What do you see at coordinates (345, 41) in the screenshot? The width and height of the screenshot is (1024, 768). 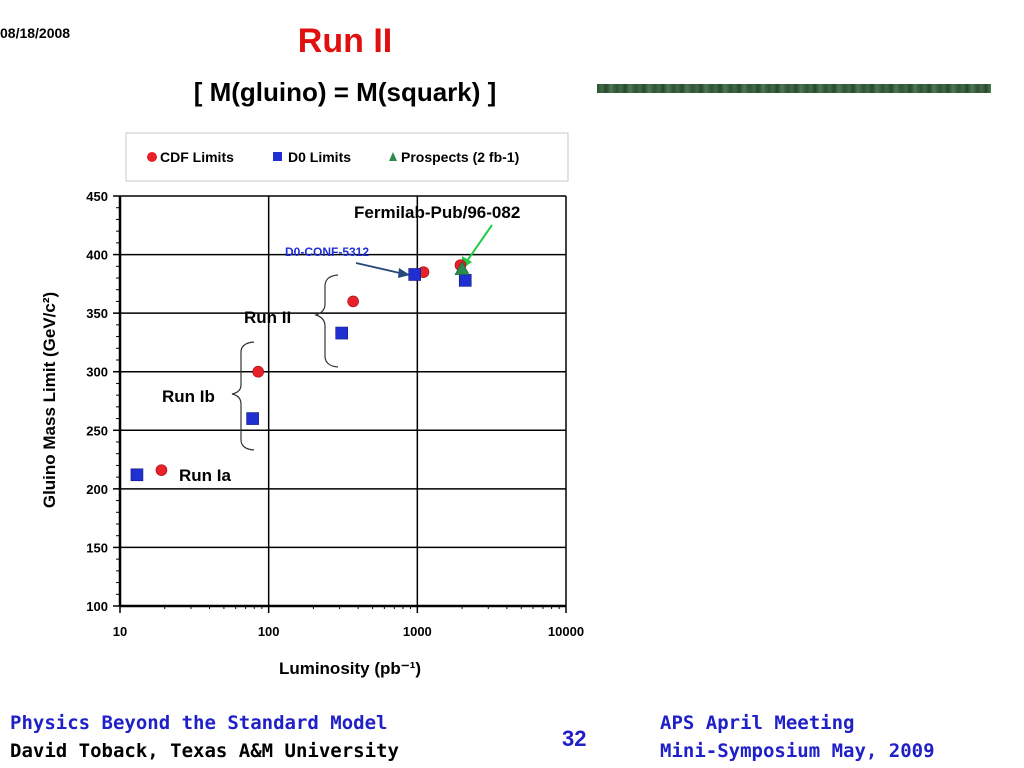 I see `slide-title: Run II` at bounding box center [345, 41].